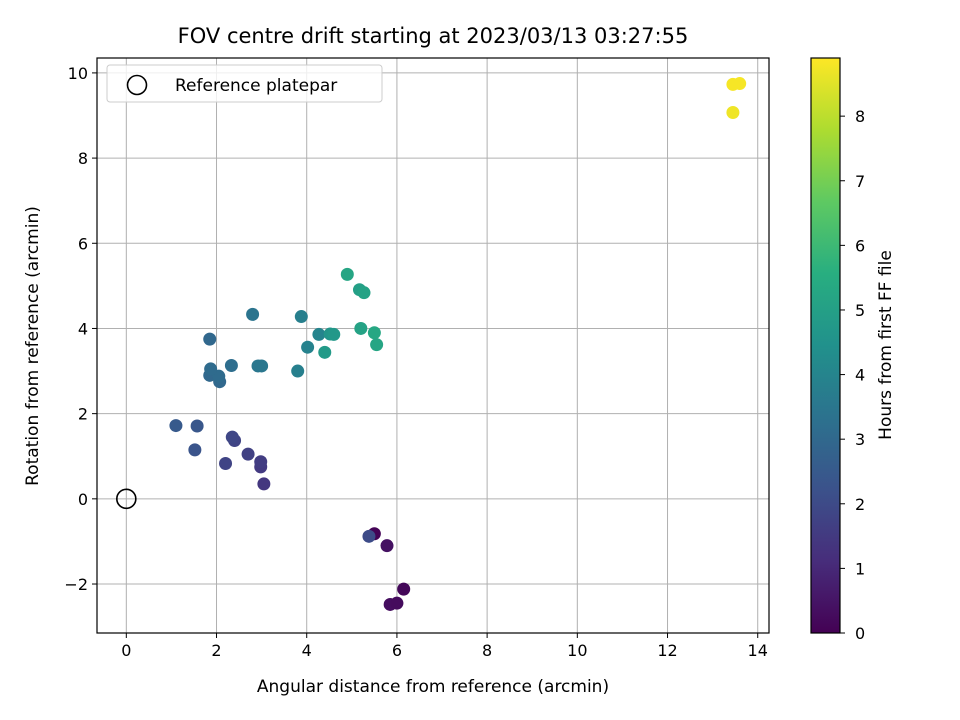  What do you see at coordinates (83, 499) in the screenshot?
I see `y-tick-label: 0` at bounding box center [83, 499].